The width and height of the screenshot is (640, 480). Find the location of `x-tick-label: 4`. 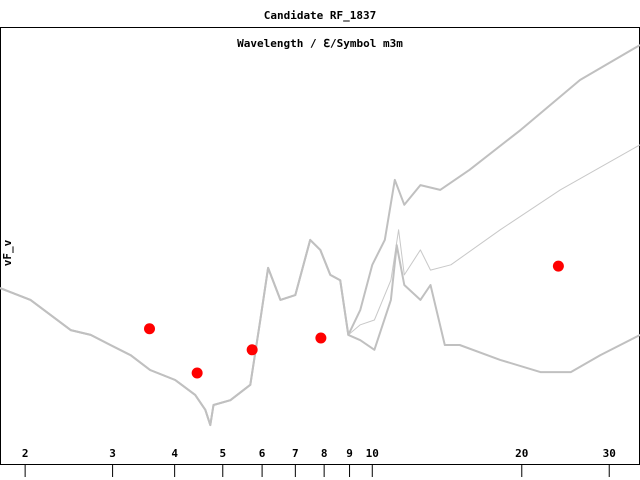

x-tick-label: 4 is located at coordinates (174, 453).